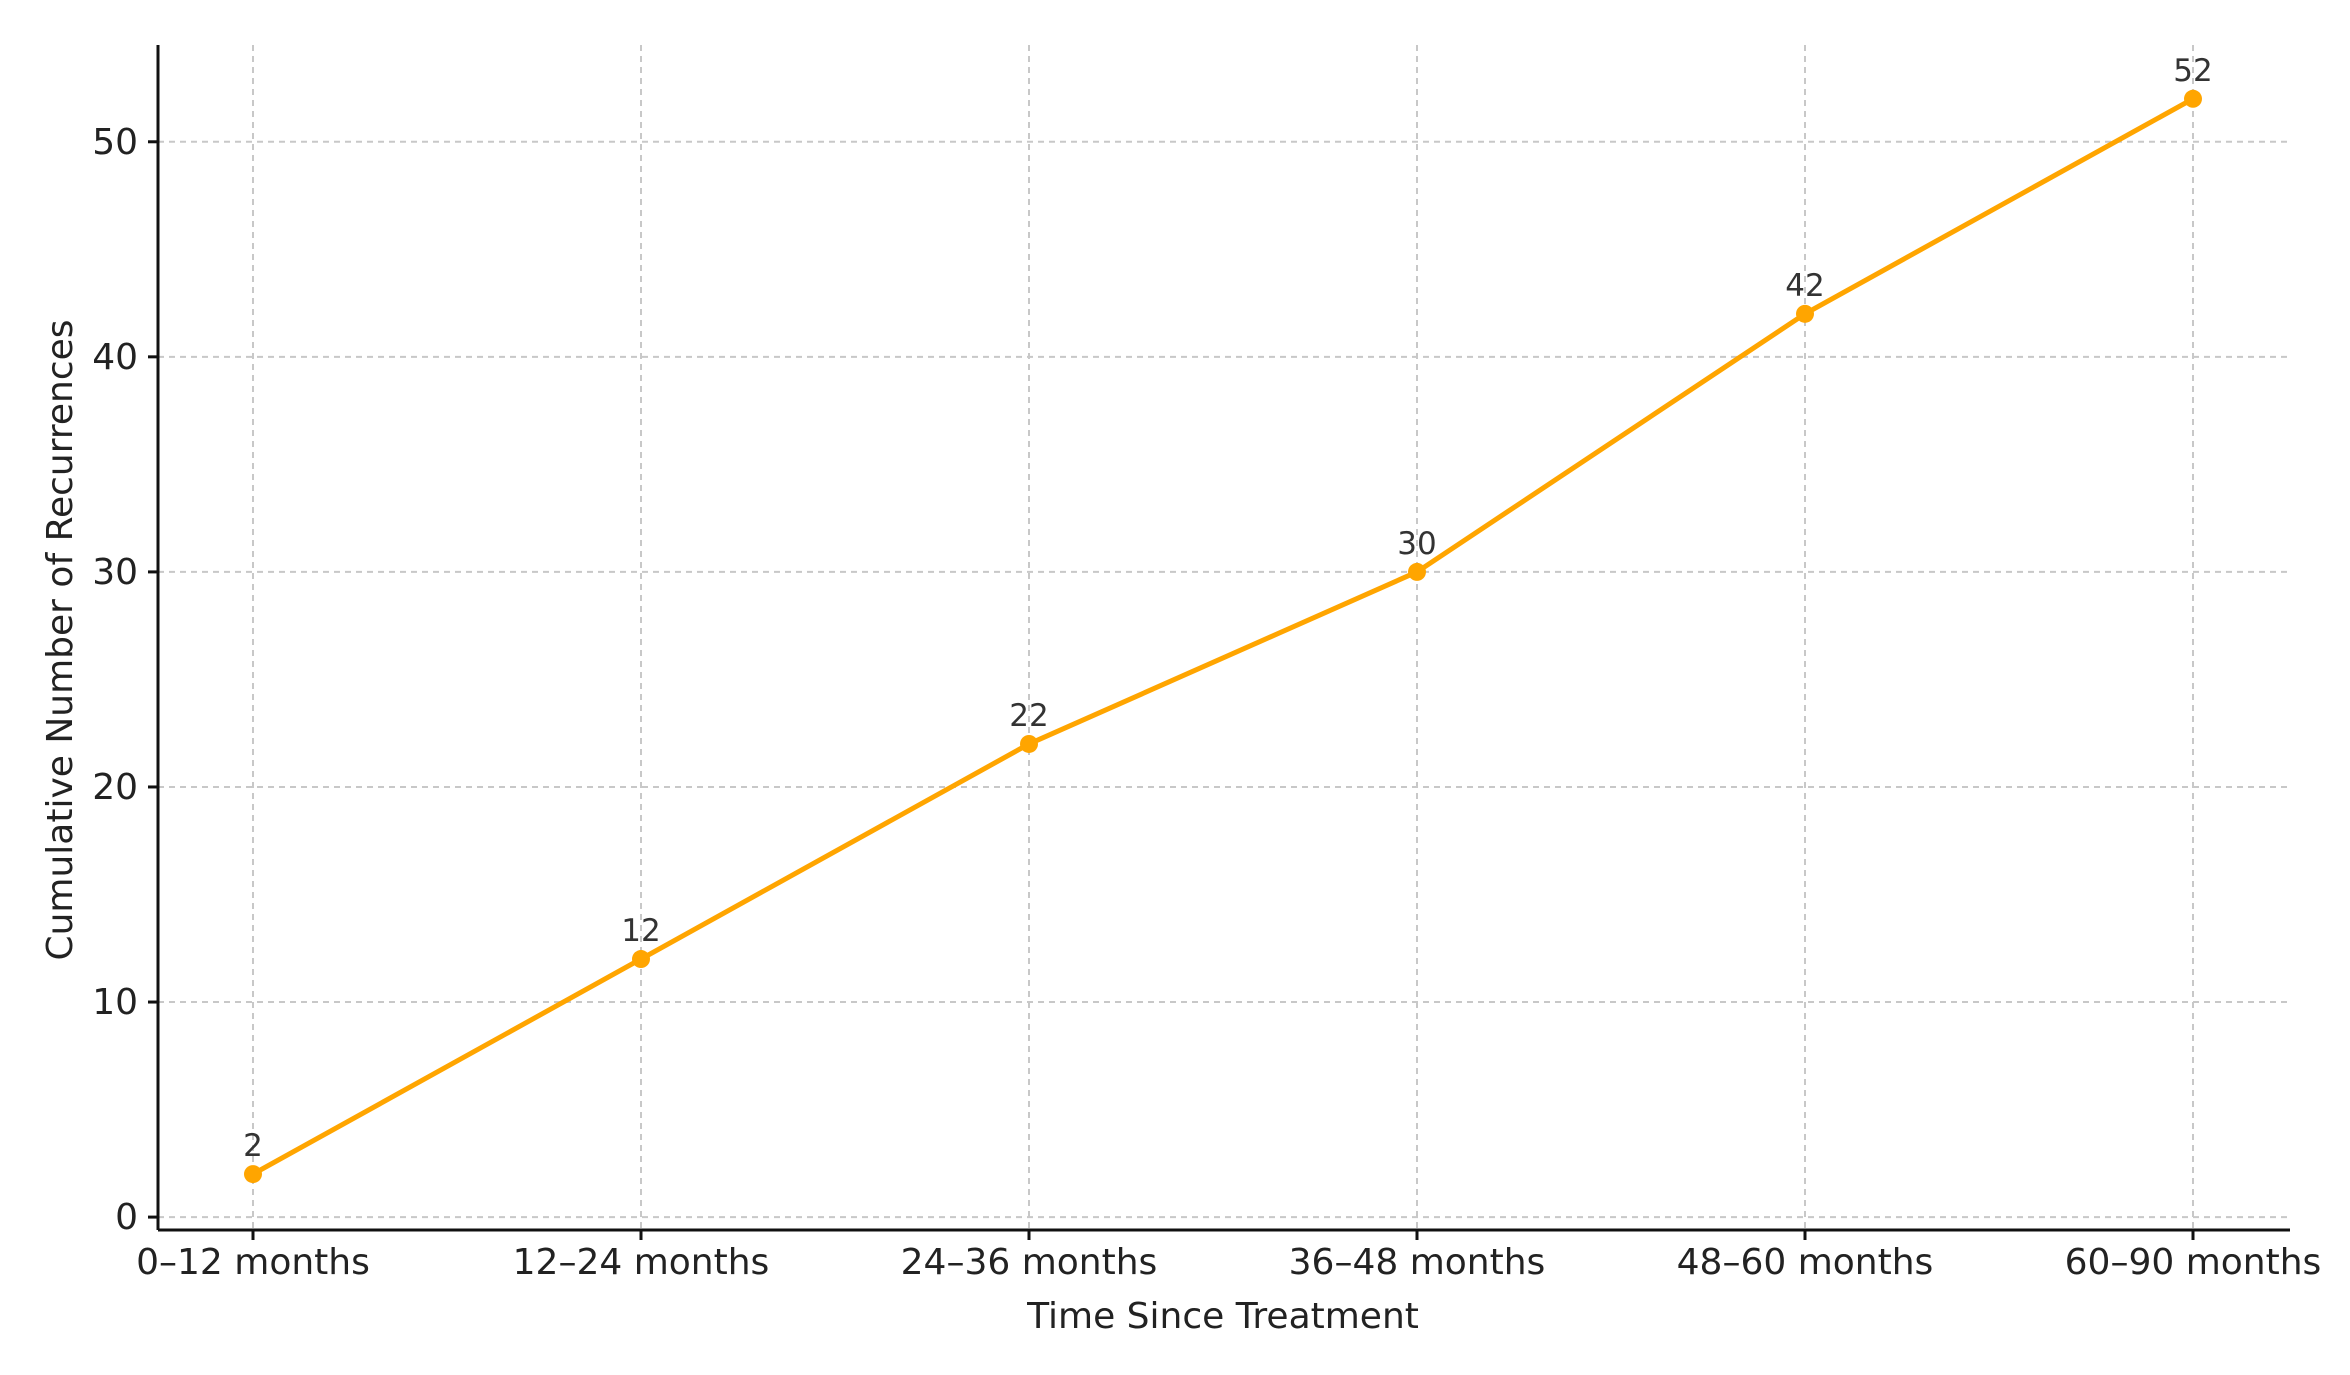 The image size is (2350, 1375). Describe the element at coordinates (1805, 1262) in the screenshot. I see `x-tick-label: 48–60 months` at that location.